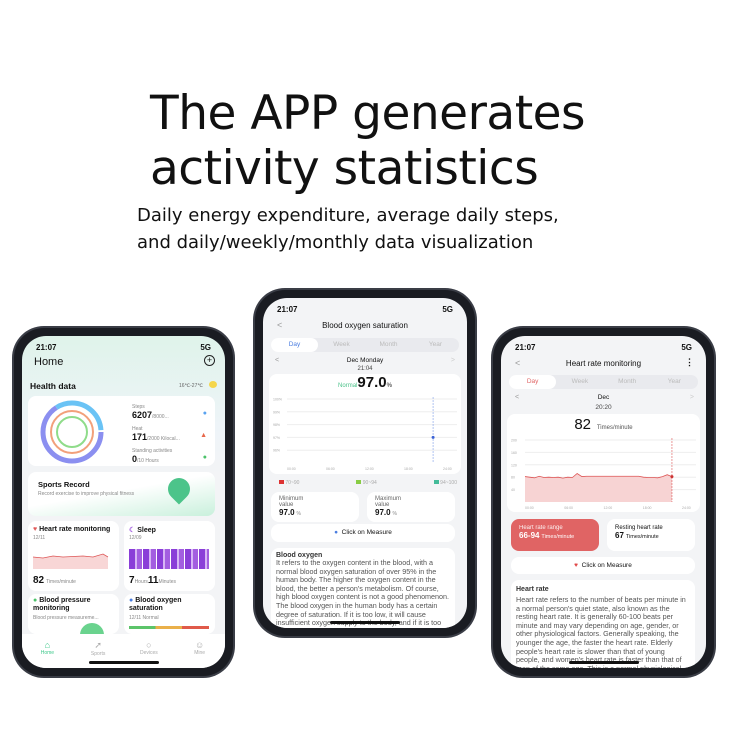  Describe the element at coordinates (39, 538) in the screenshot. I see `heart-rate-date: 12/11` at that location.